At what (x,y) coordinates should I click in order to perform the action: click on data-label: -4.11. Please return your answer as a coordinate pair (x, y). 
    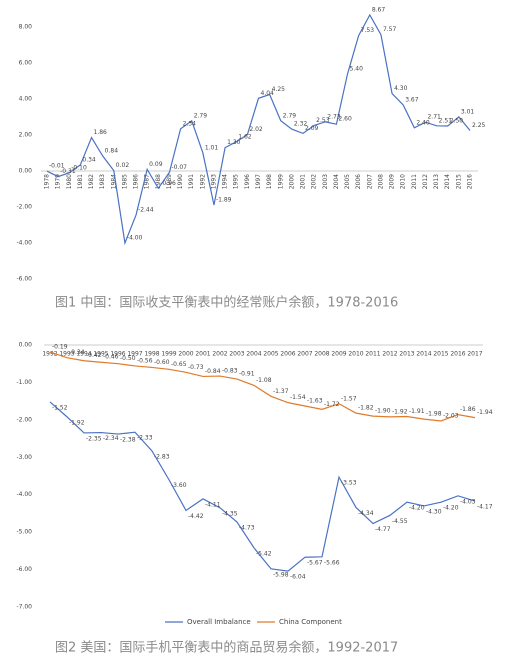
    Looking at the image, I should click on (213, 504).